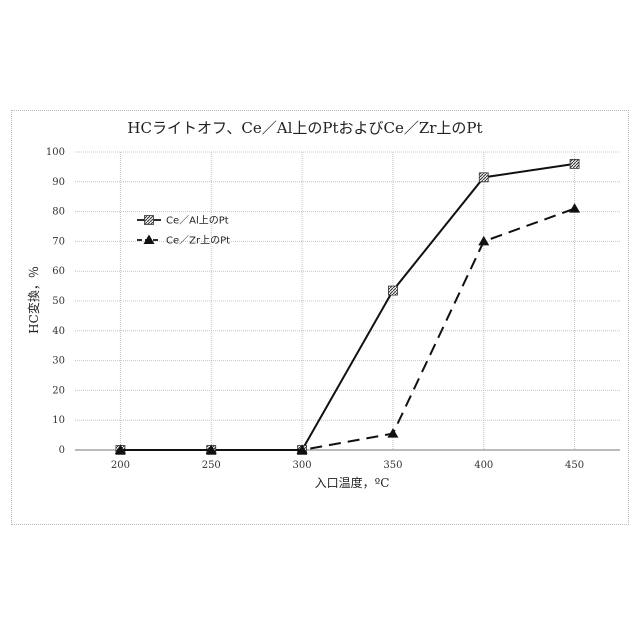 The image size is (640, 640). What do you see at coordinates (574, 465) in the screenshot?
I see `x-tick-label: 450` at bounding box center [574, 465].